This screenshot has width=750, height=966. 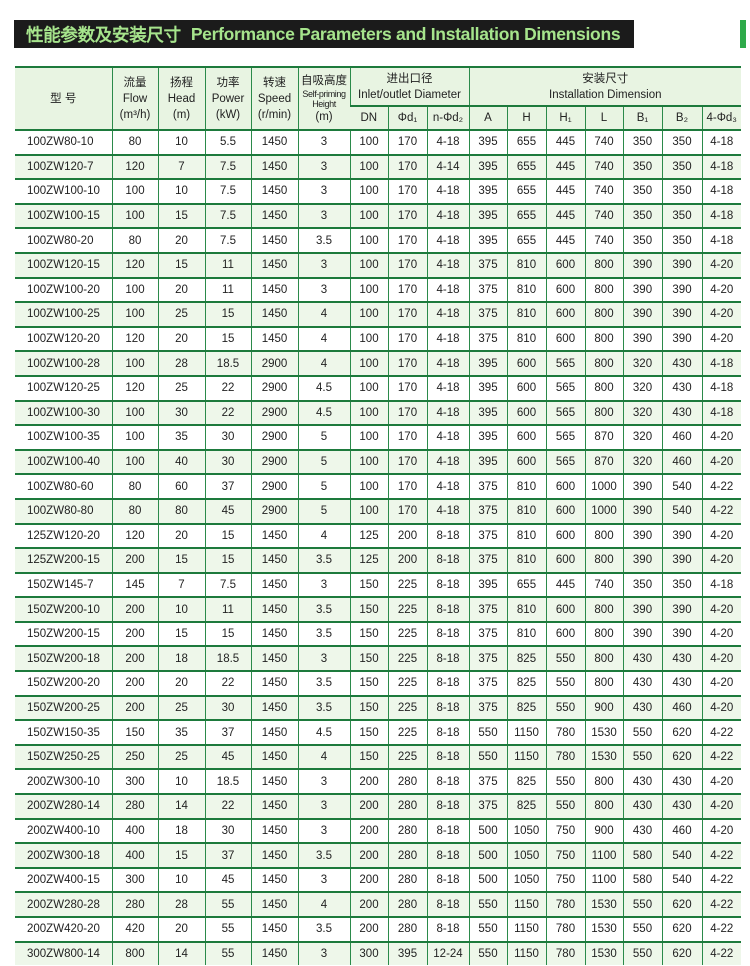 I want to click on header-power-cn: 功率, so click(x=228, y=82).